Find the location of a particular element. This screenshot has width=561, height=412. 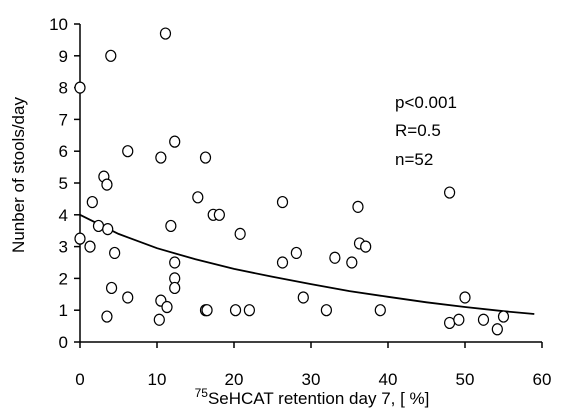

x-axis-label-text: SeHCAT retention day 7, [ %] is located at coordinates (318, 398).